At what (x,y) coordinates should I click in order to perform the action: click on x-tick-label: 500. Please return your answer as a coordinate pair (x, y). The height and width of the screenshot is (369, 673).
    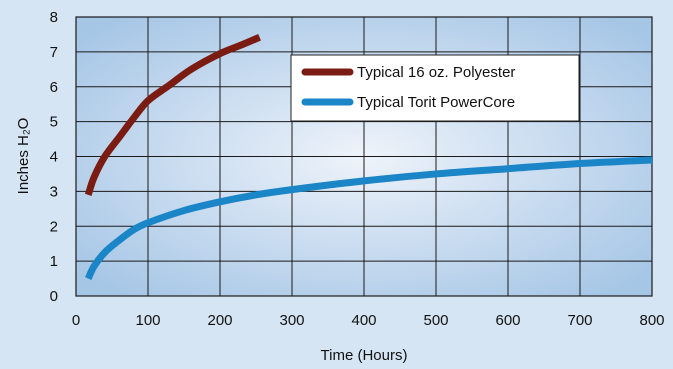
    Looking at the image, I should click on (435, 320).